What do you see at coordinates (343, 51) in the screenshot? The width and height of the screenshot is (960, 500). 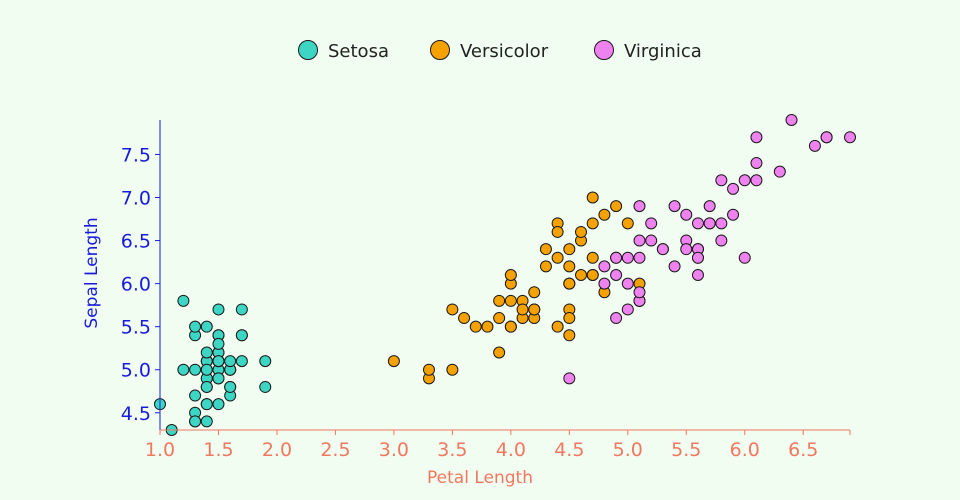 I see `legend-item-setosa: Setosa` at bounding box center [343, 51].